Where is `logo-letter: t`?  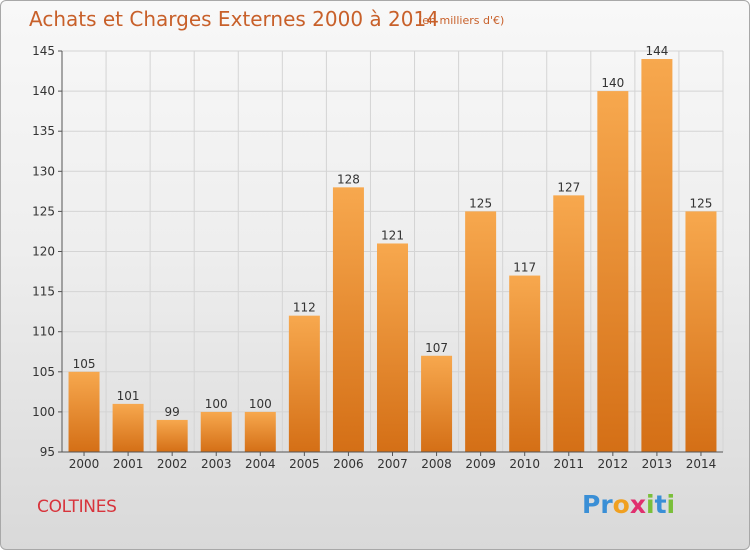 logo-letter: t is located at coordinates (660, 504).